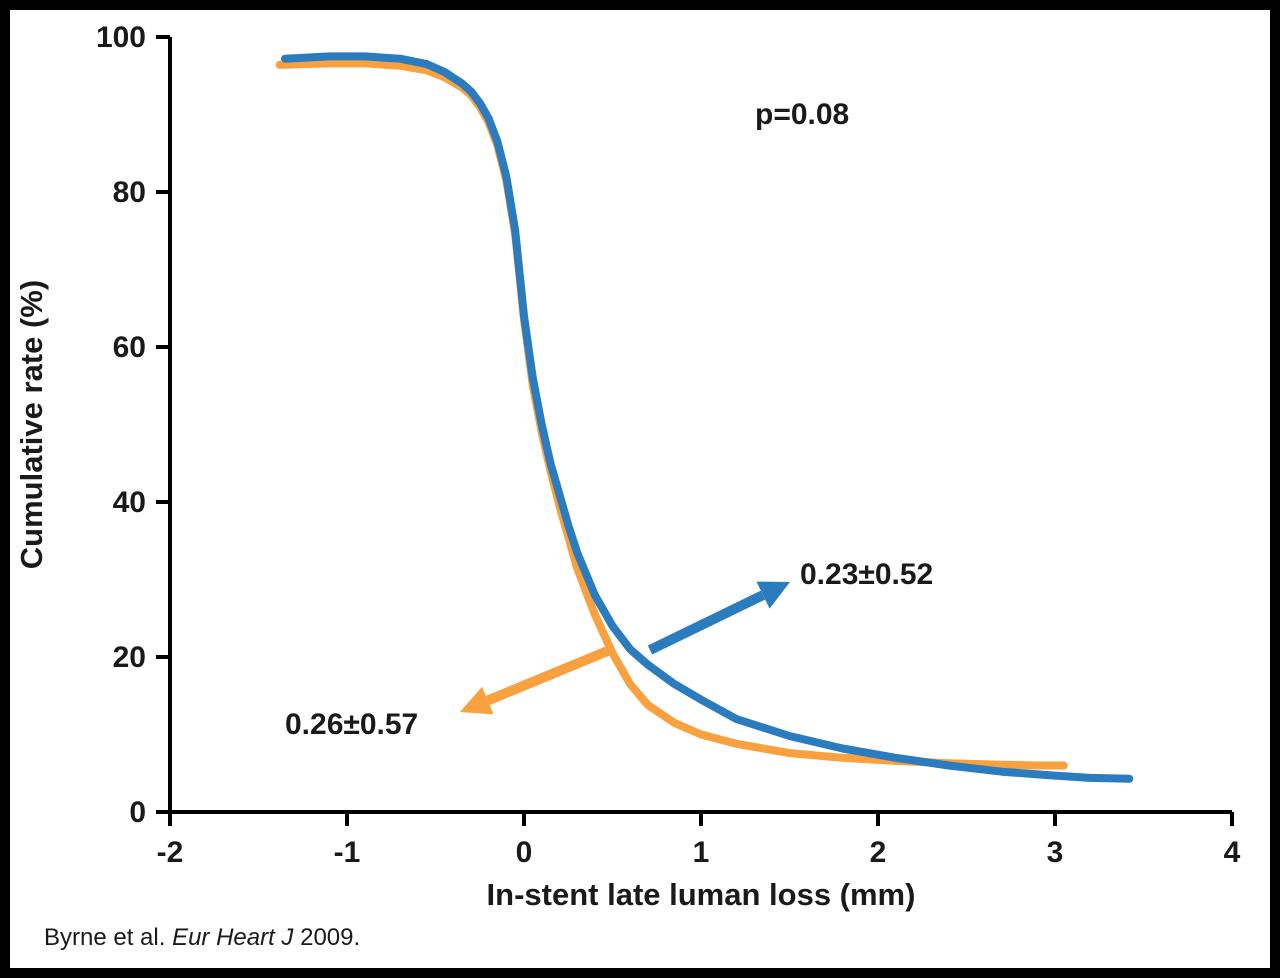 This screenshot has height=978, width=1280. What do you see at coordinates (108, 937) in the screenshot?
I see `citation-prefix: Byrne et al.` at bounding box center [108, 937].